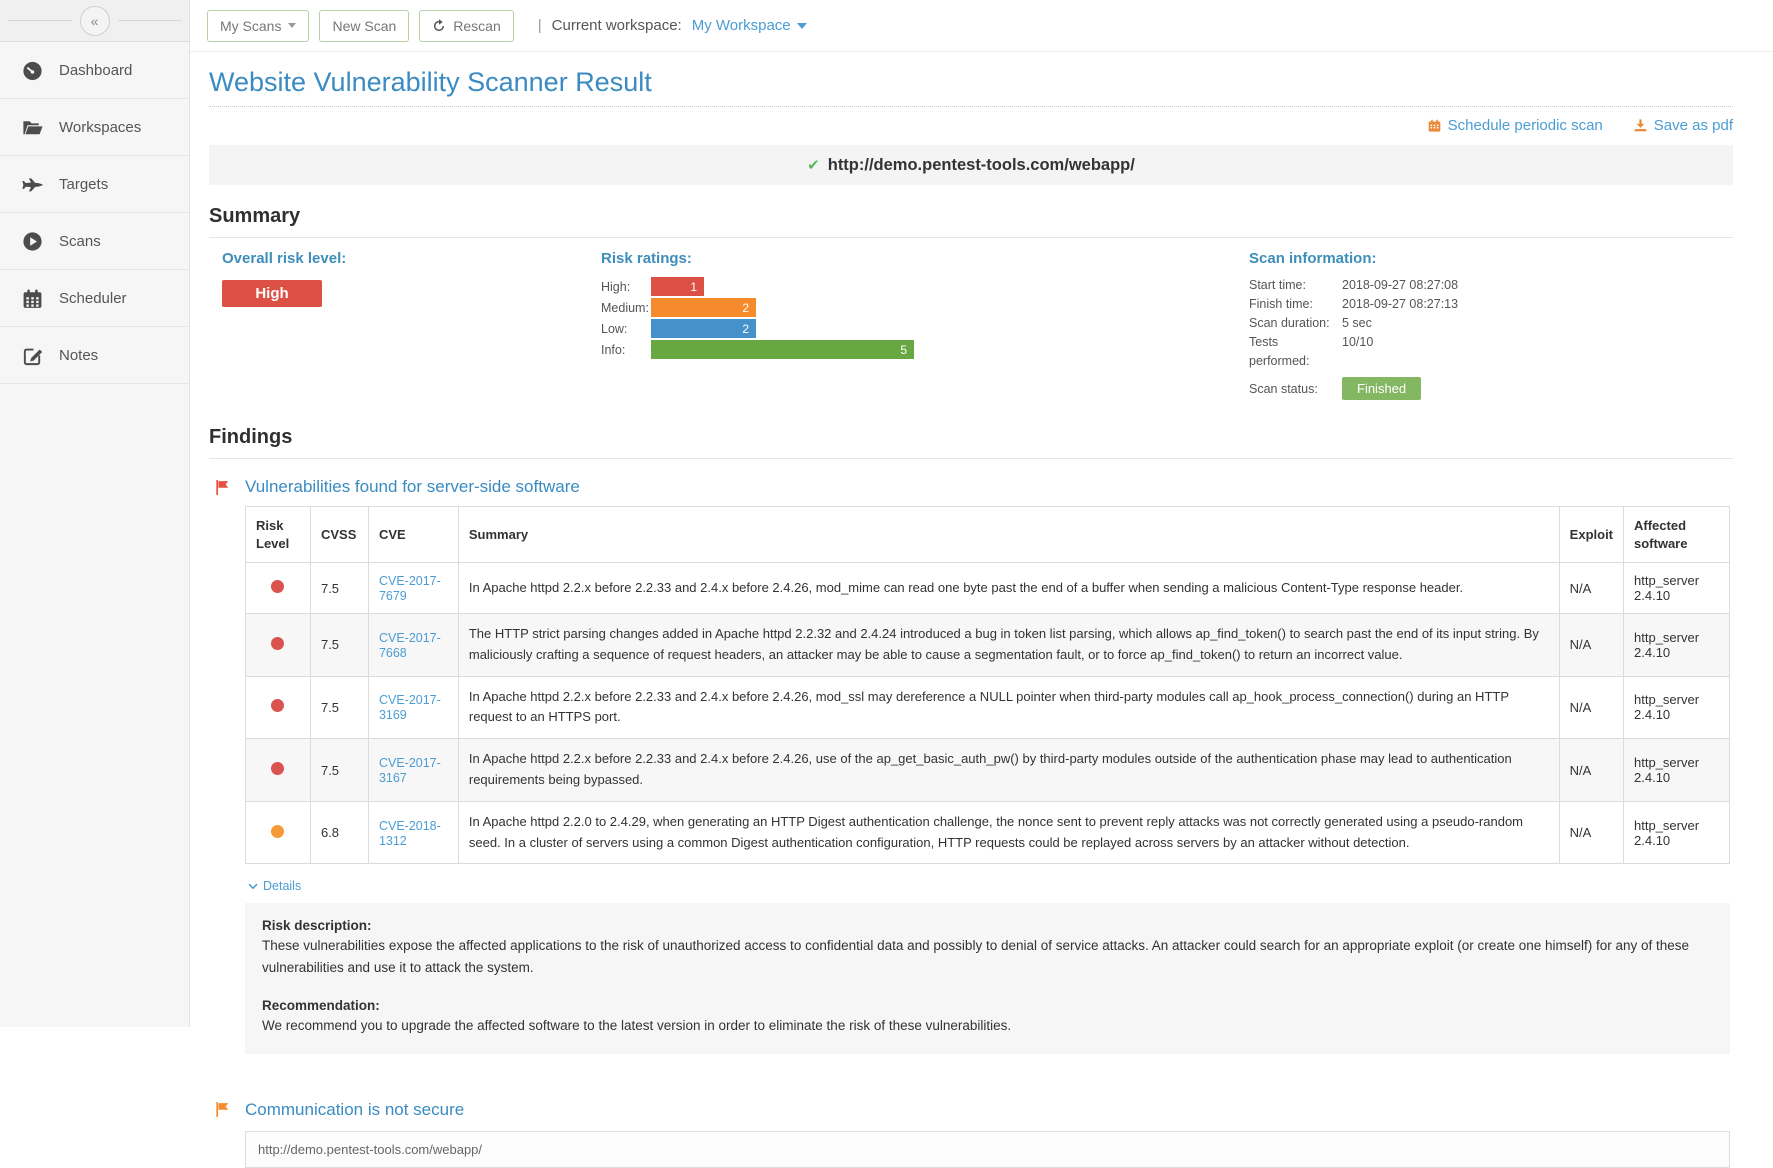 This screenshot has width=1773, height=1168. I want to click on col-cve: CVE, so click(413, 534).